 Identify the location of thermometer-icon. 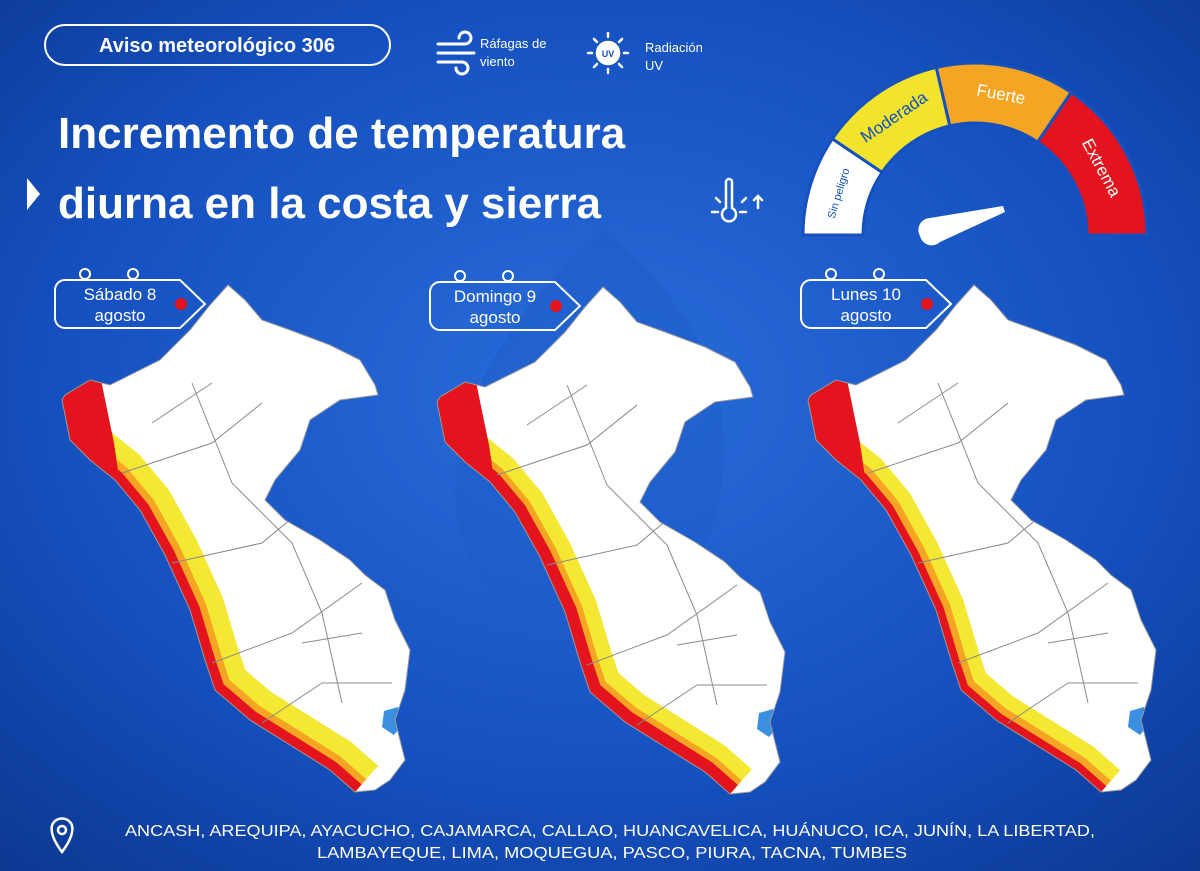
(737, 200).